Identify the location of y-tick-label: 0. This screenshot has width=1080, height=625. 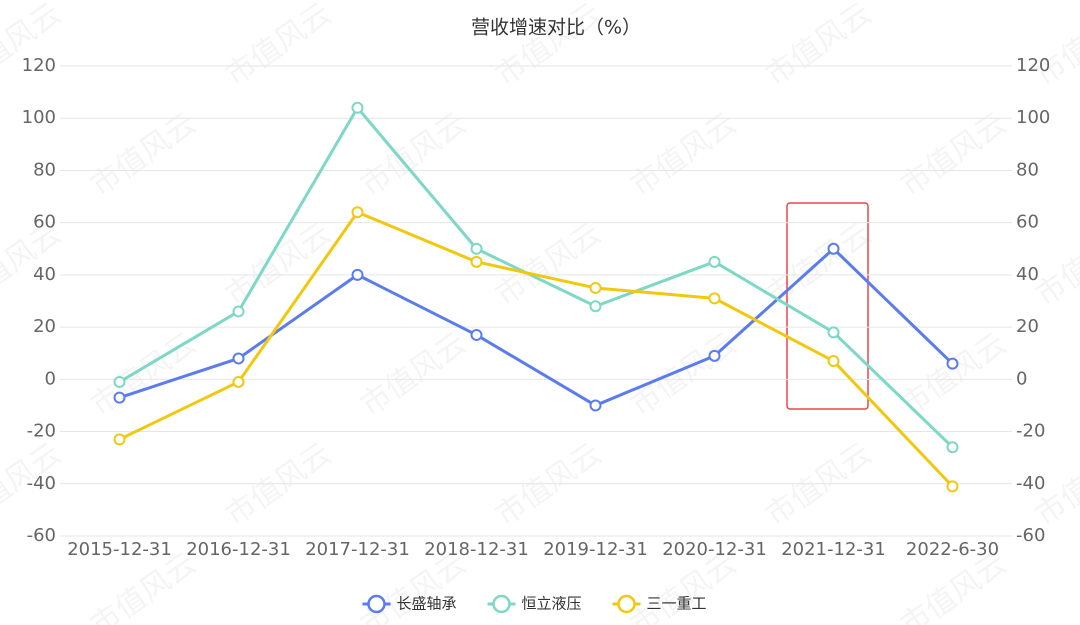
(50, 378).